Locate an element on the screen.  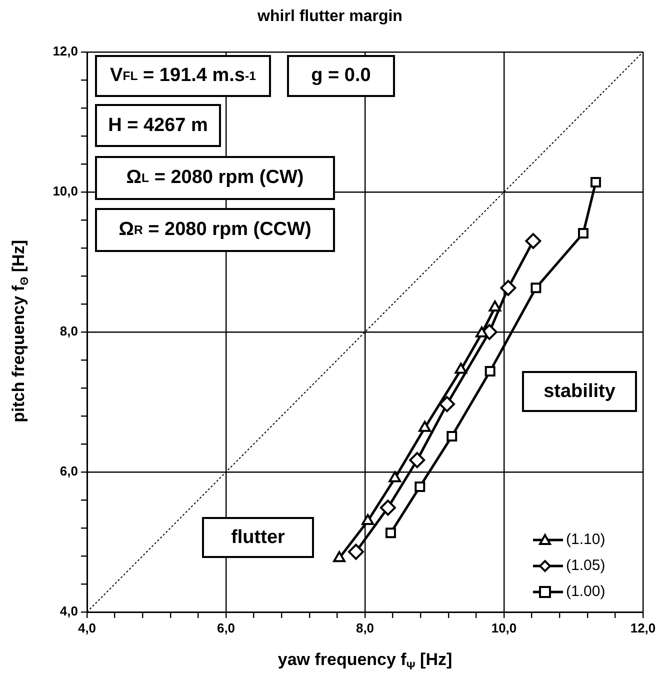
y-tick-label: 8,0 is located at coordinates (69, 331).